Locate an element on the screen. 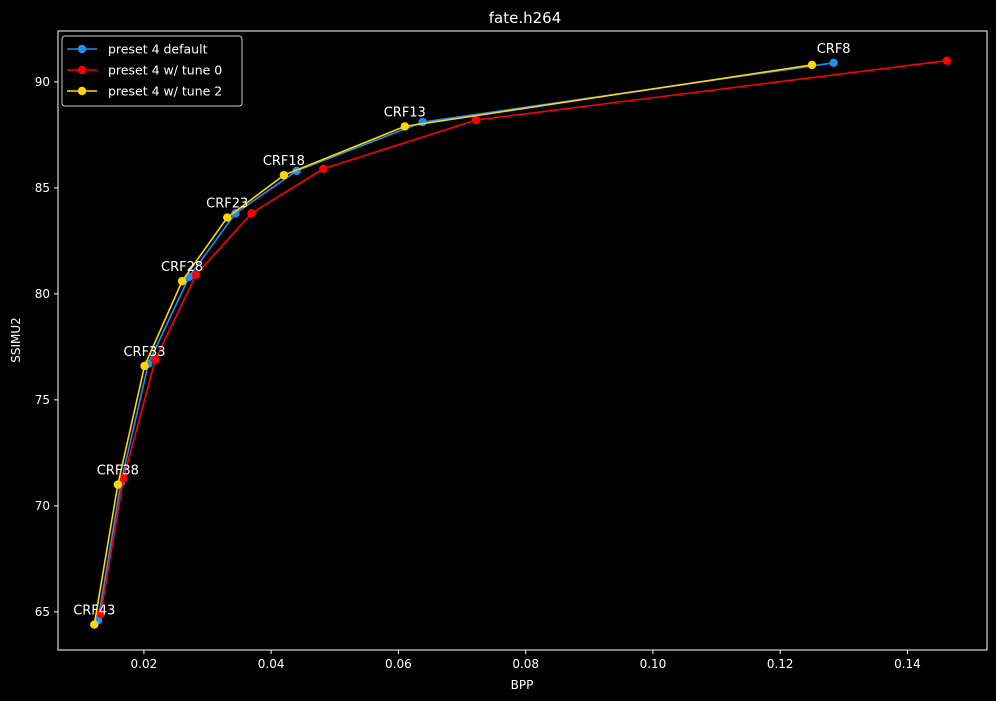 This screenshot has height=701, width=996. y-axis-ticks: 65 70 75 80 85 90 is located at coordinates (46, 347).